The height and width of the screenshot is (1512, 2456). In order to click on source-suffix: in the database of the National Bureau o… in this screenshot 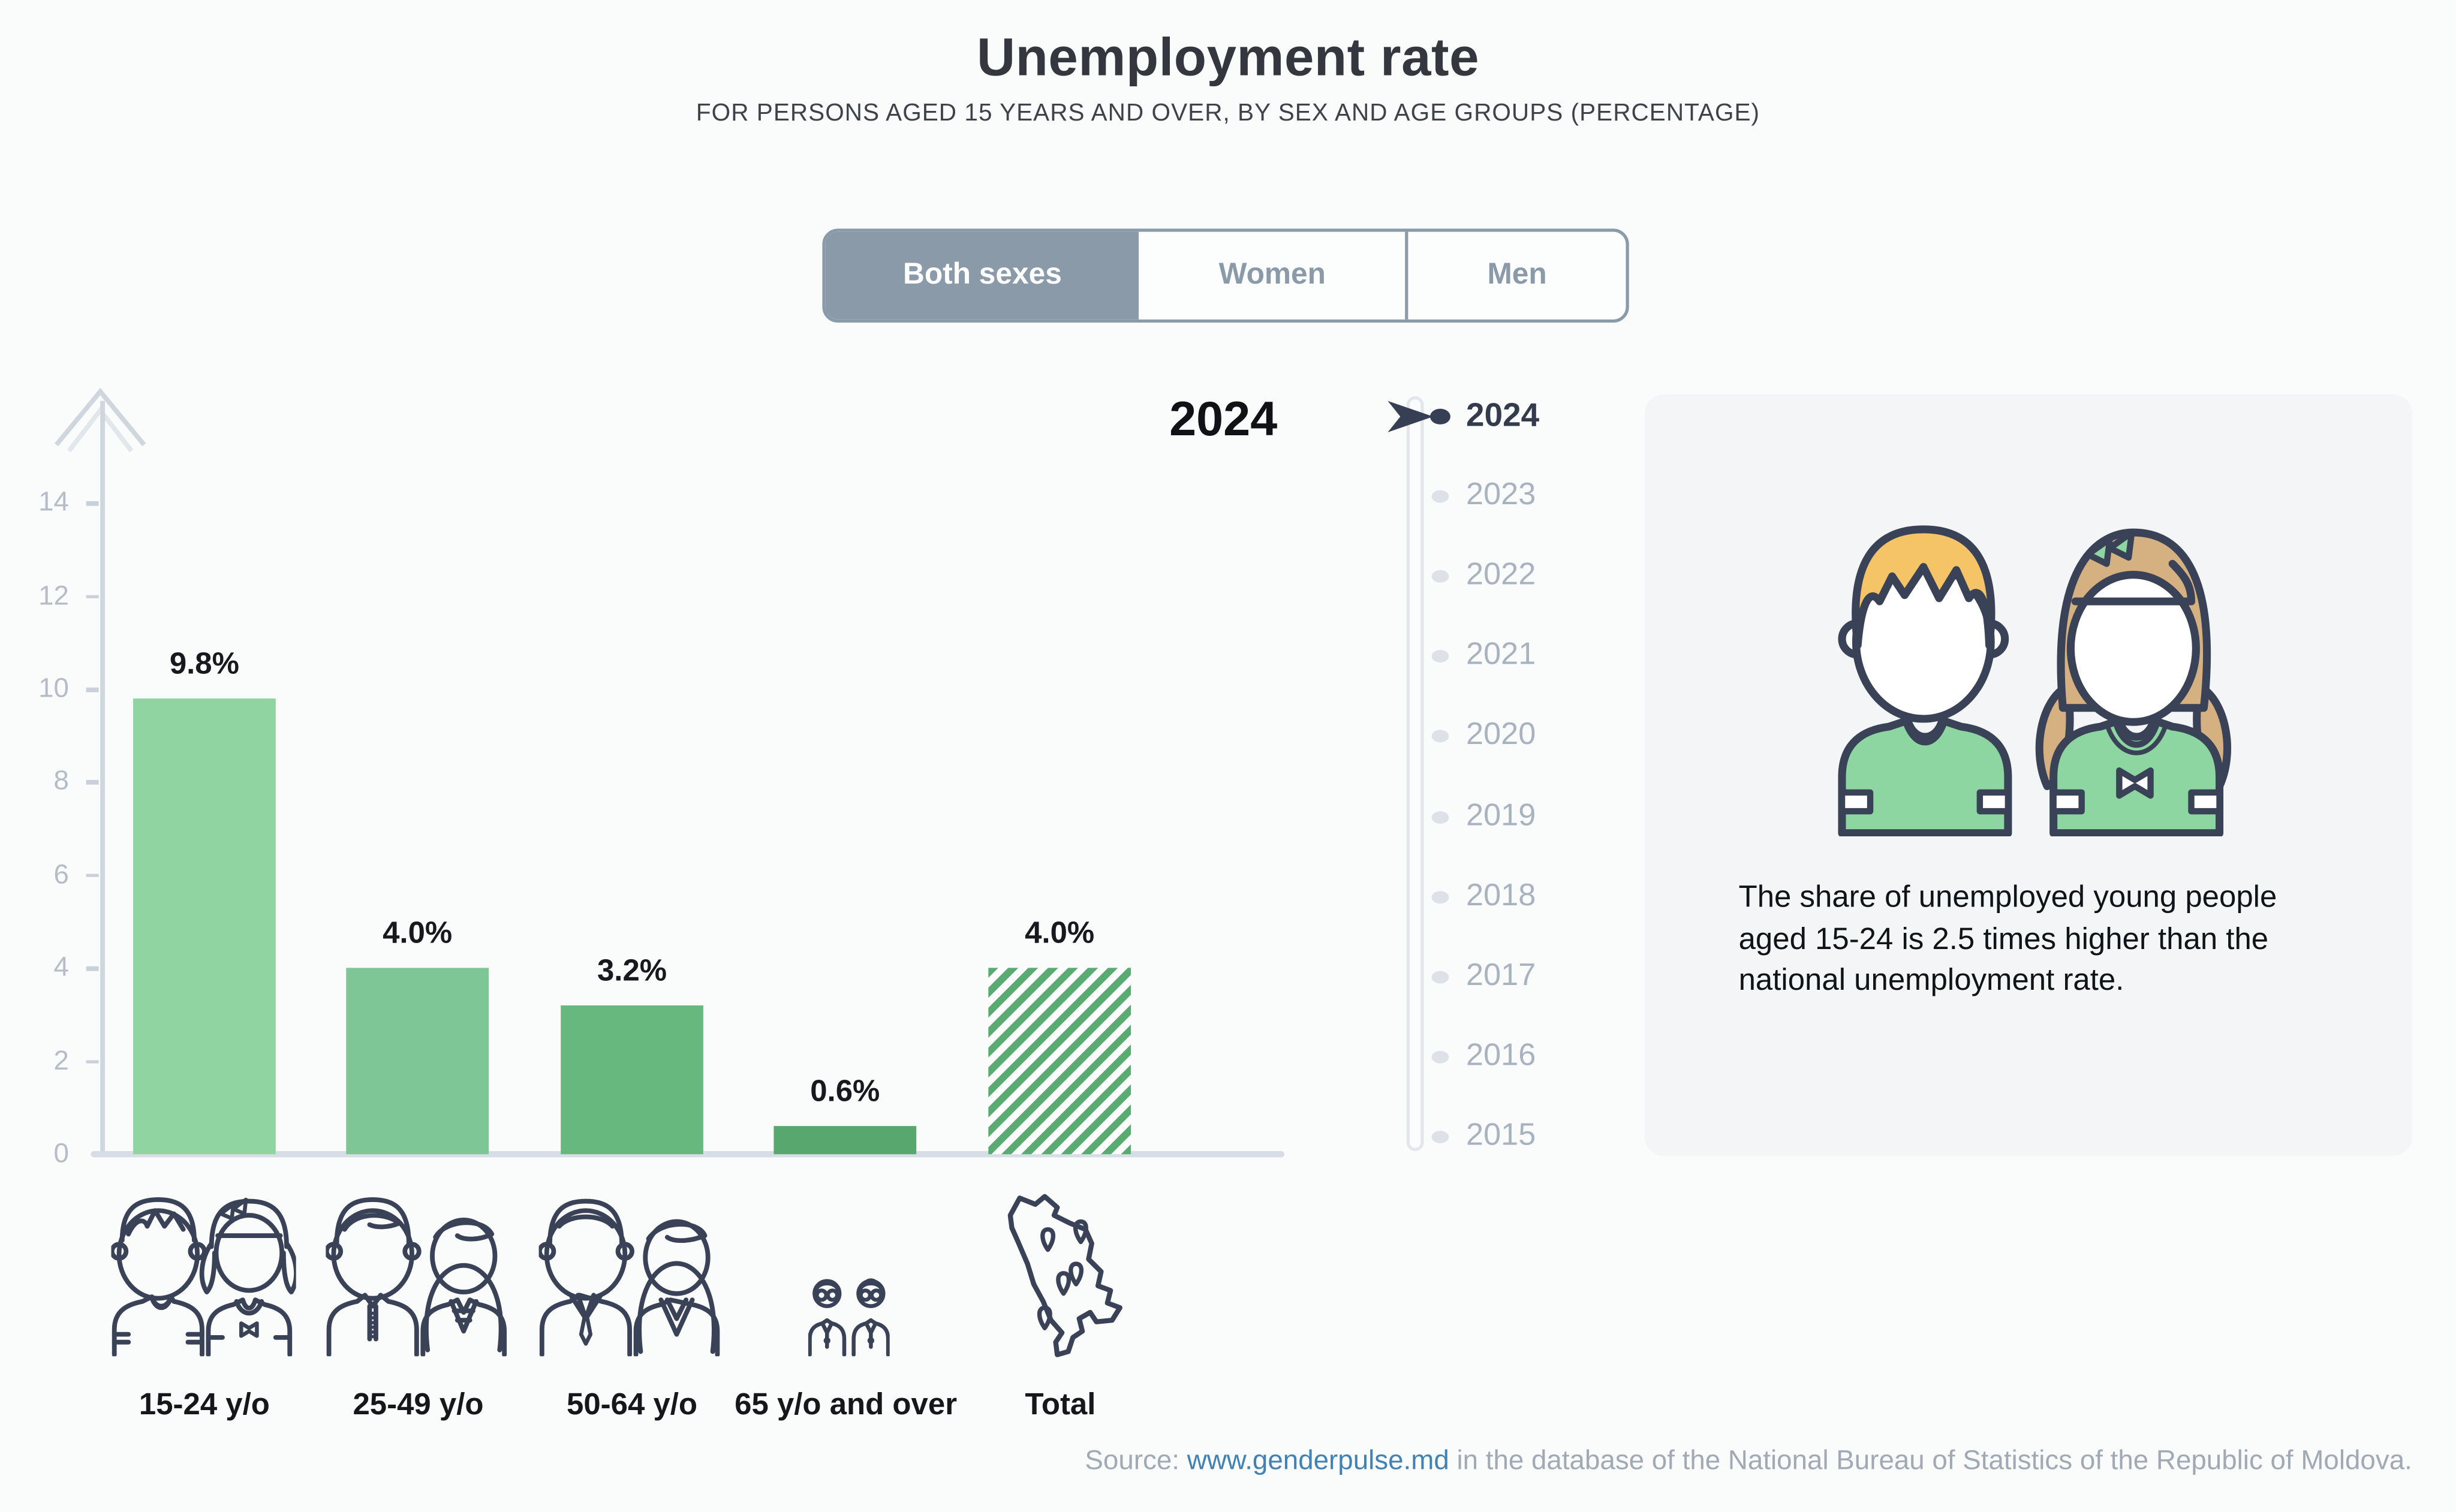, I will do `click(1930, 1459)`.